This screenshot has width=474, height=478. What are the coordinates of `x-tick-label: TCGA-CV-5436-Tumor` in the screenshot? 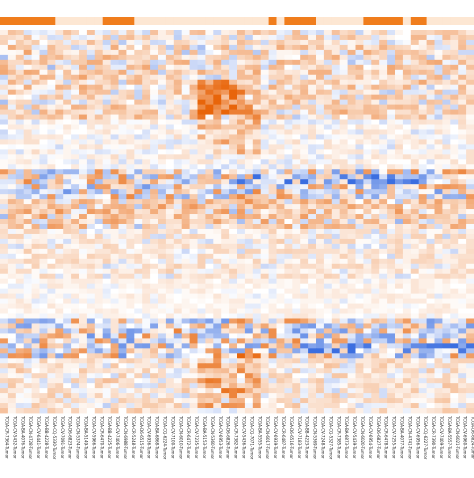 It's located at (244, 437).